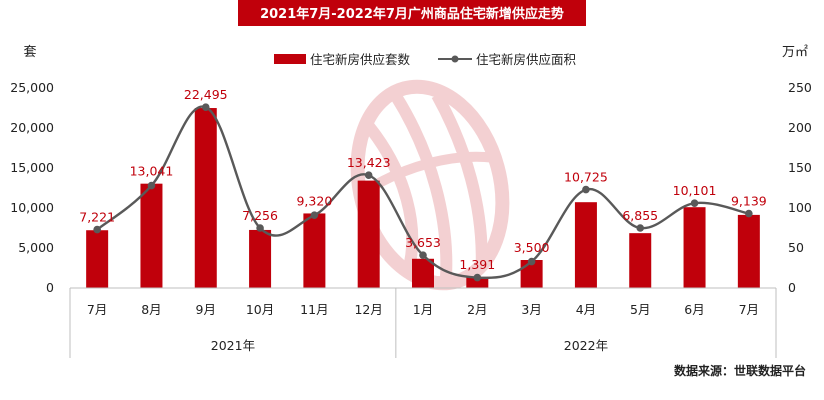 This screenshot has height=400, width=824. I want to click on x-tick-label: 10月, so click(260, 309).